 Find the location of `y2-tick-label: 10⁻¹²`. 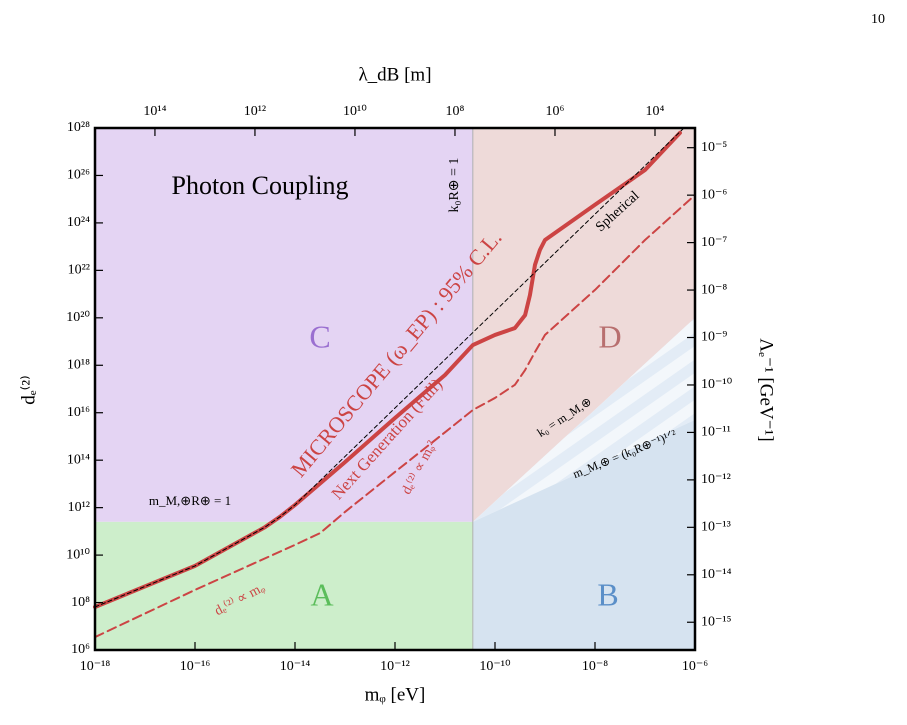

y2-tick-label: 10⁻¹² is located at coordinates (716, 479).